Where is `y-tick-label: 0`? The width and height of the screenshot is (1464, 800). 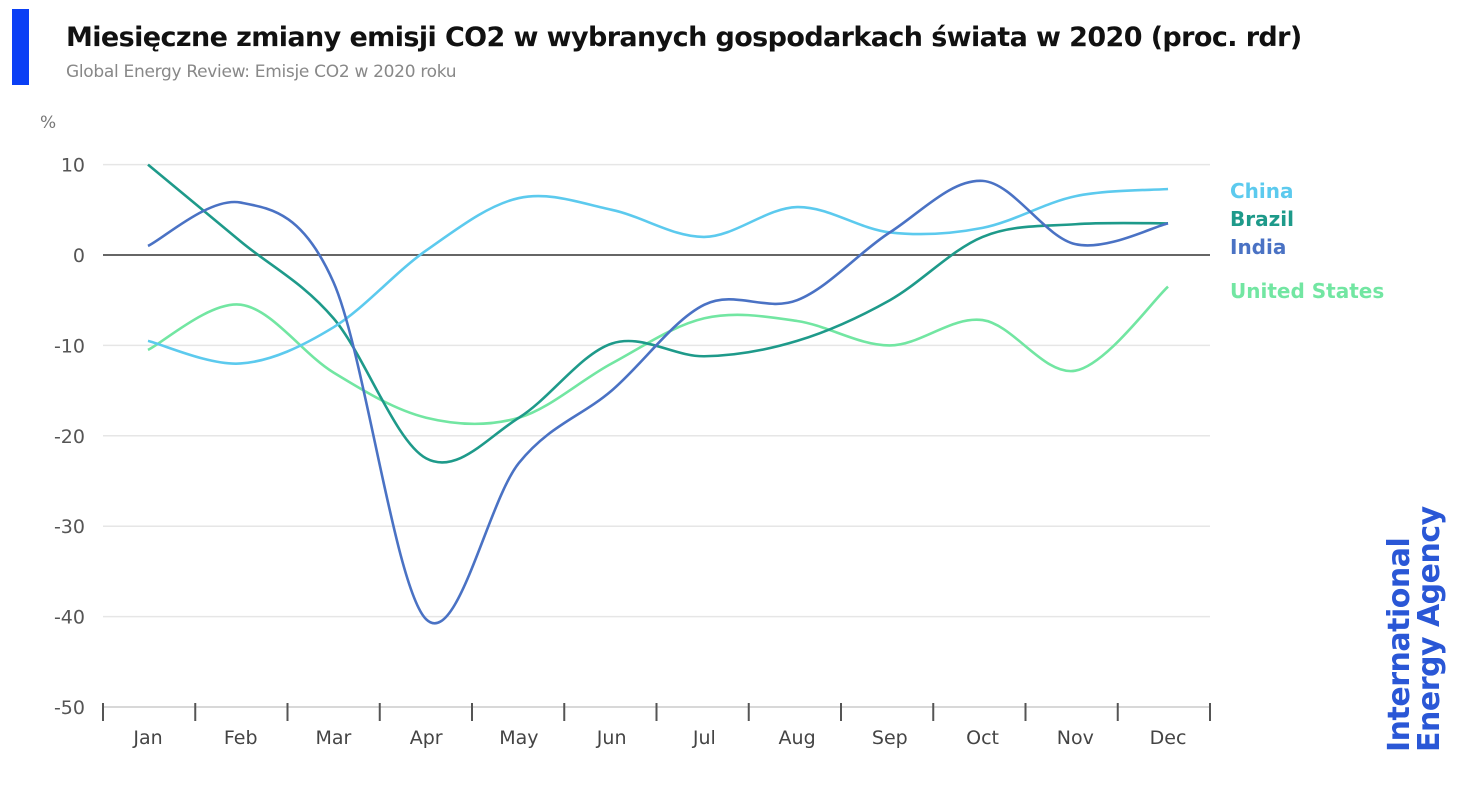 y-tick-label: 0 is located at coordinates (79, 256).